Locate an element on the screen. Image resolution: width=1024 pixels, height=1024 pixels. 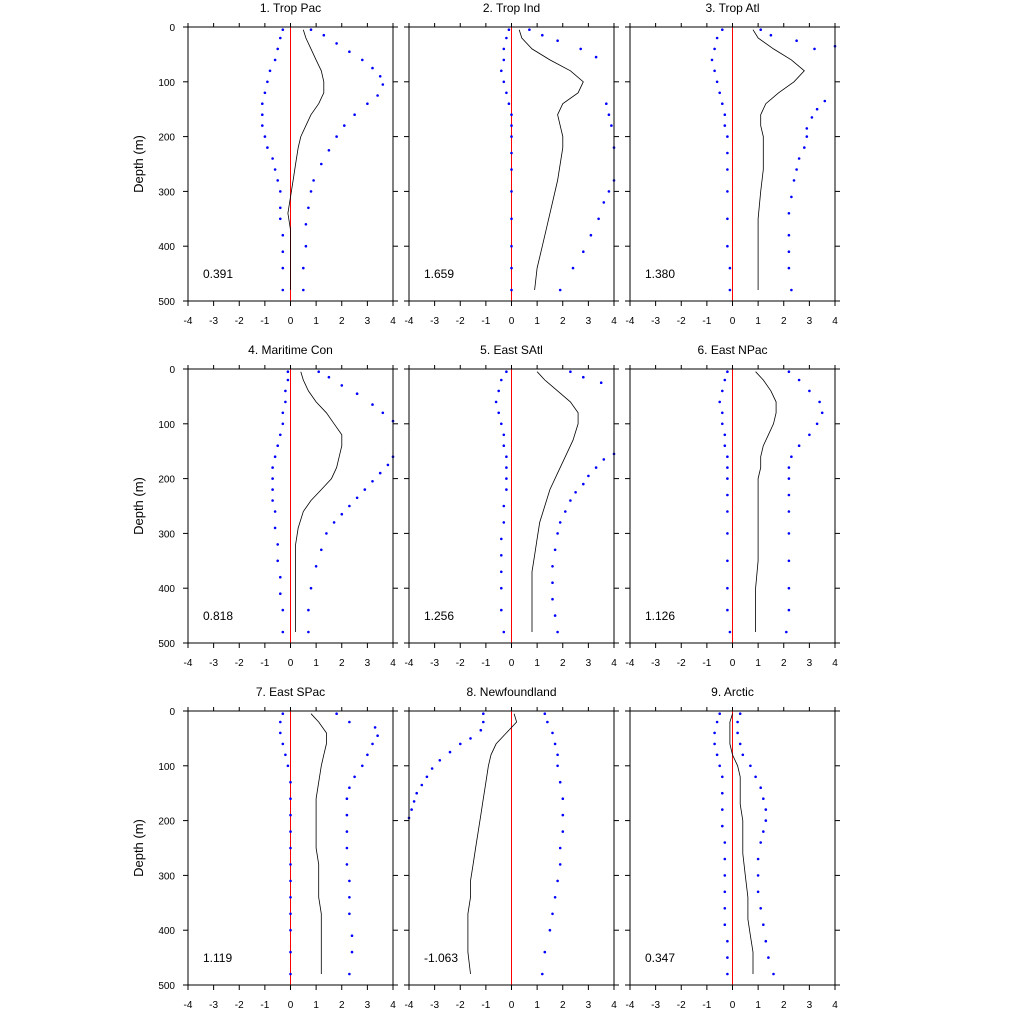
panel-2: 2. Trop Ind -4 -3 -2 -1 0 1 2 3 4 1.659 is located at coordinates (511, 164).